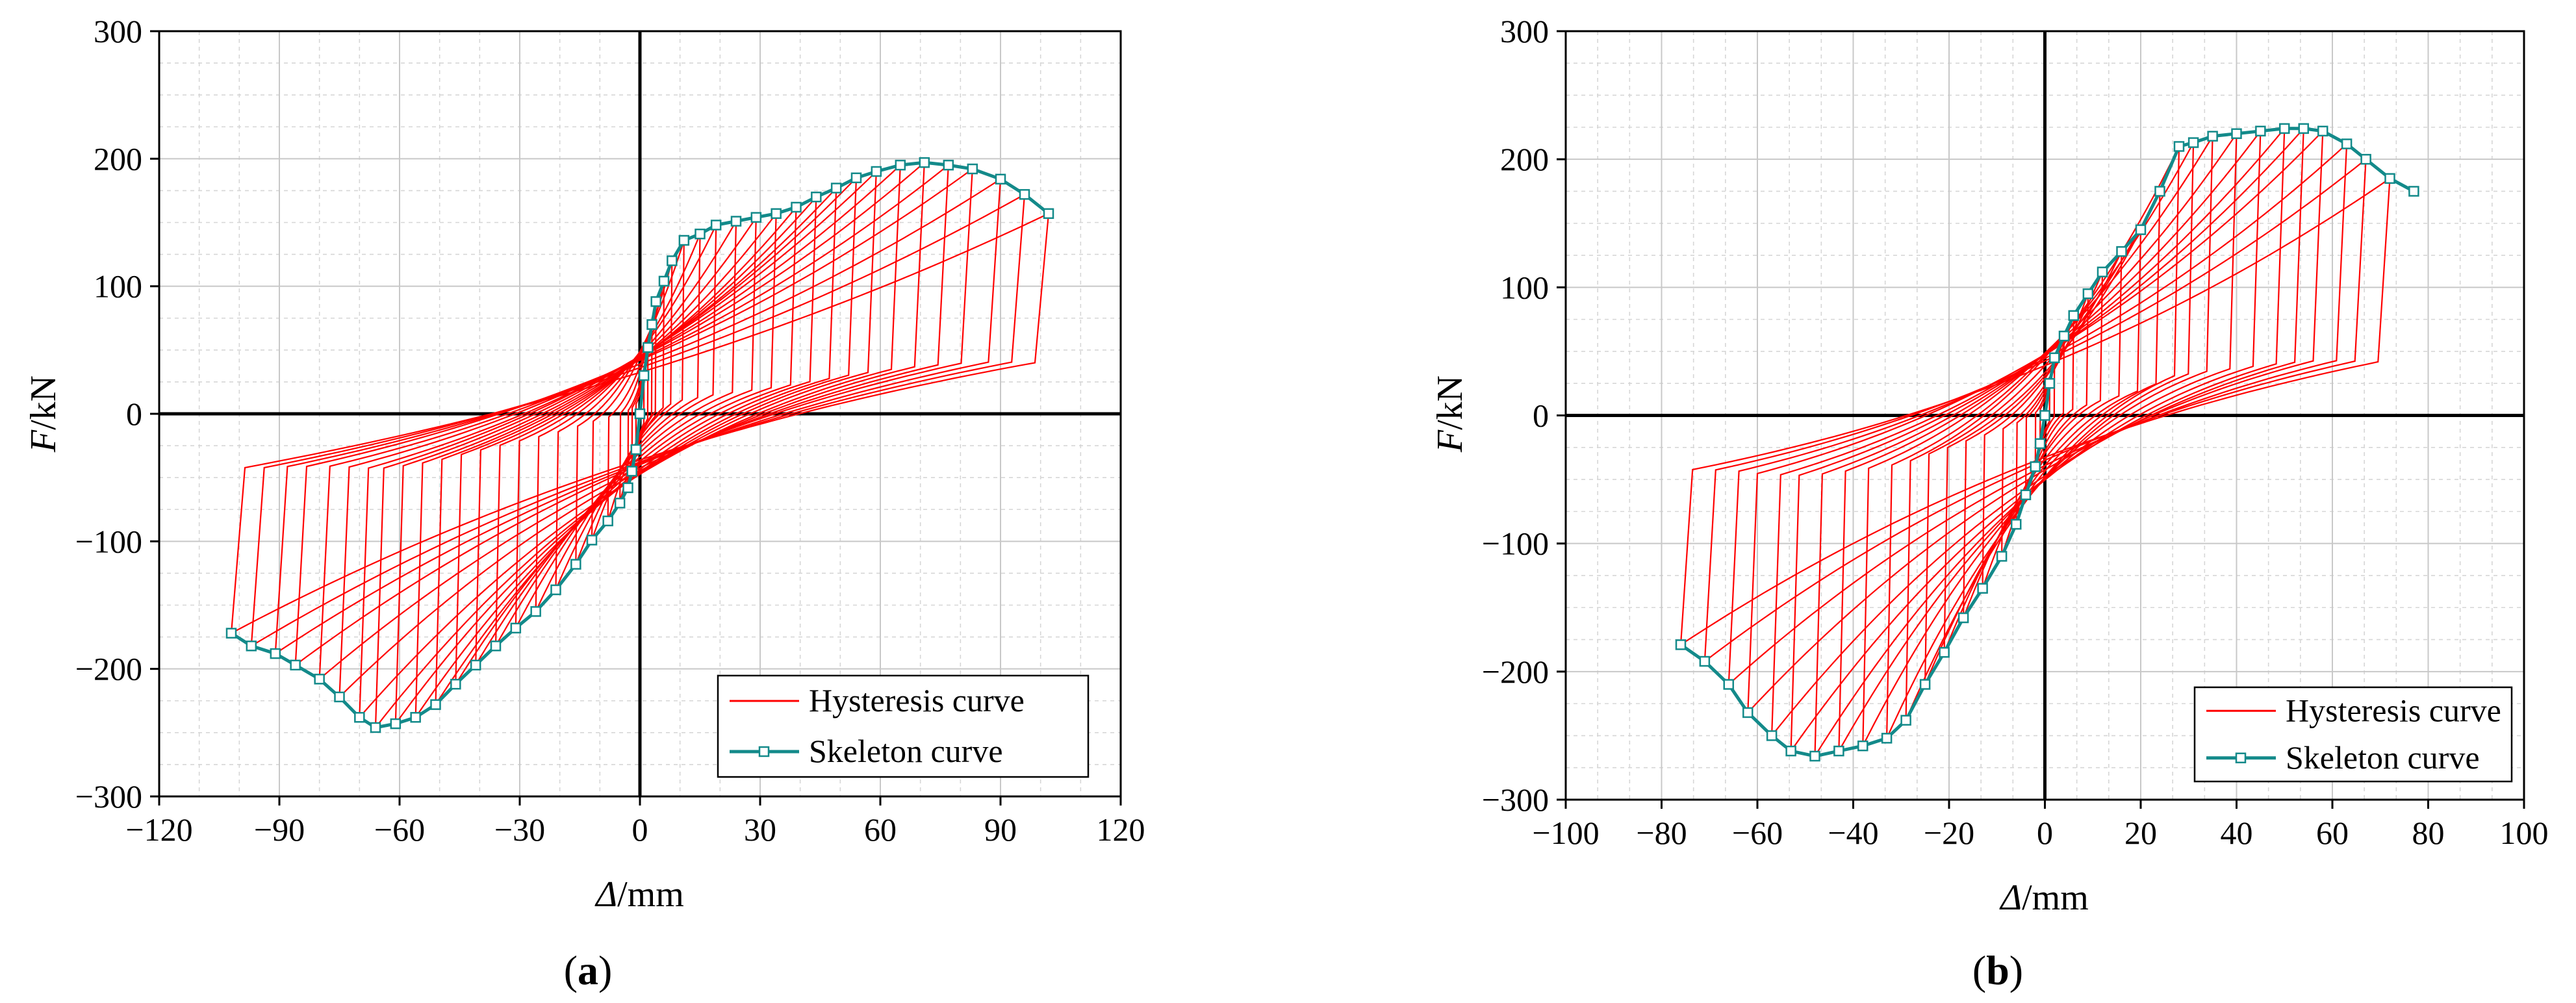 The width and height of the screenshot is (2576, 1003). What do you see at coordinates (118, 158) in the screenshot?
I see `y-tick-label: 200` at bounding box center [118, 158].